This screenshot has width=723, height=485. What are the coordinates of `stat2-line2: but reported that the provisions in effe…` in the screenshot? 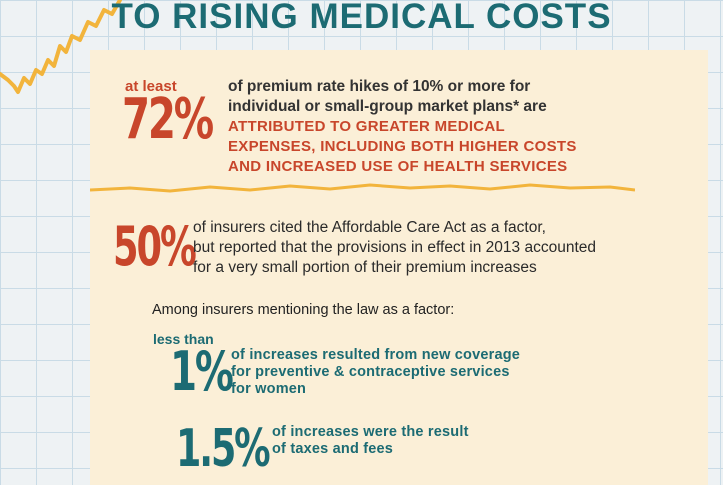 It's located at (394, 247).